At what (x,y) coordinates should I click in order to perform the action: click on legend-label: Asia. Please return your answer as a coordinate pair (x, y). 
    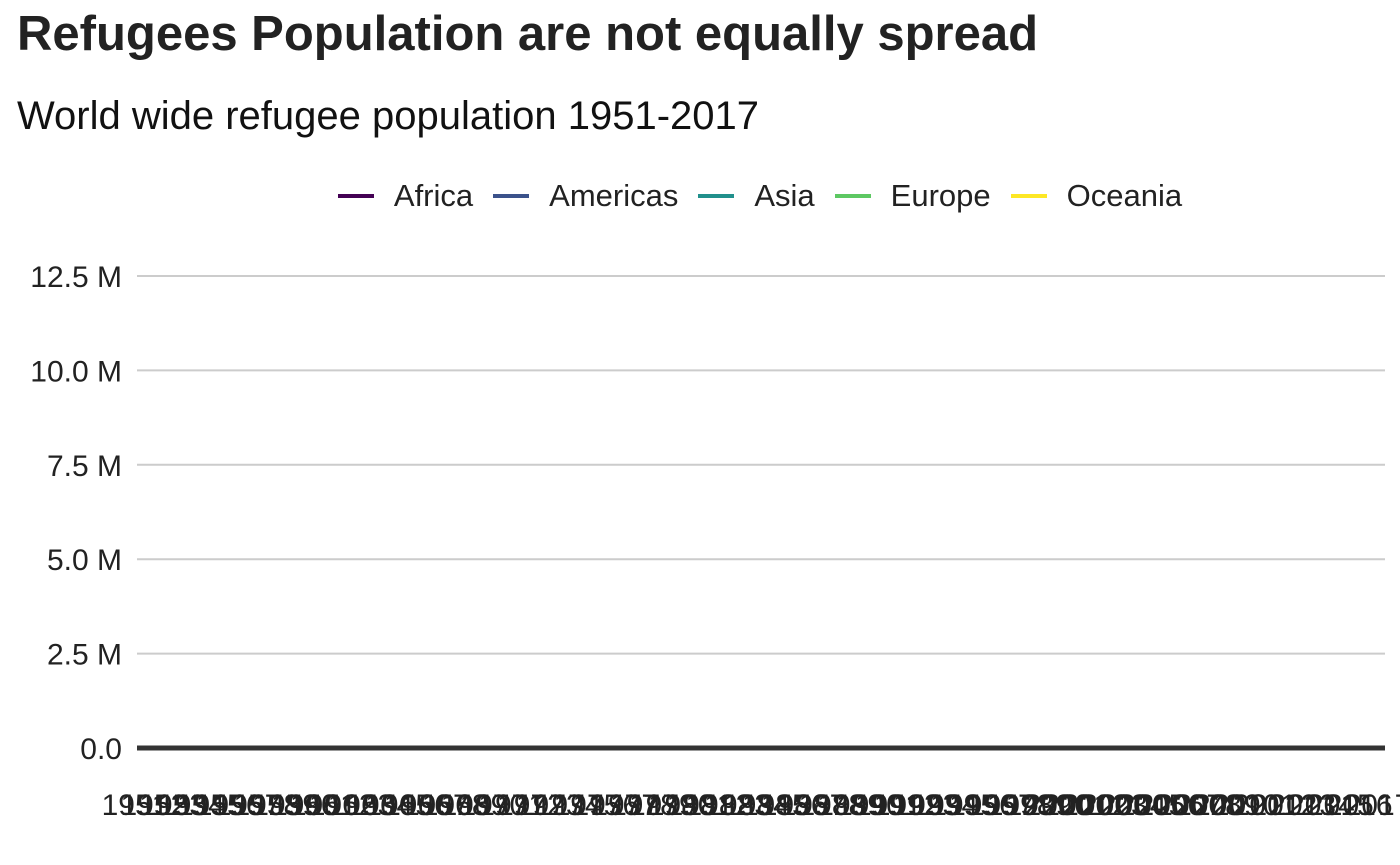
    Looking at the image, I should click on (784, 195).